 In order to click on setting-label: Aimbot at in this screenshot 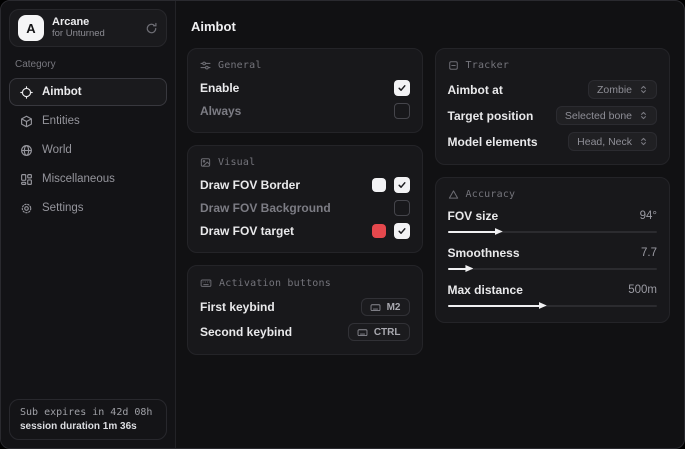, I will do `click(475, 89)`.